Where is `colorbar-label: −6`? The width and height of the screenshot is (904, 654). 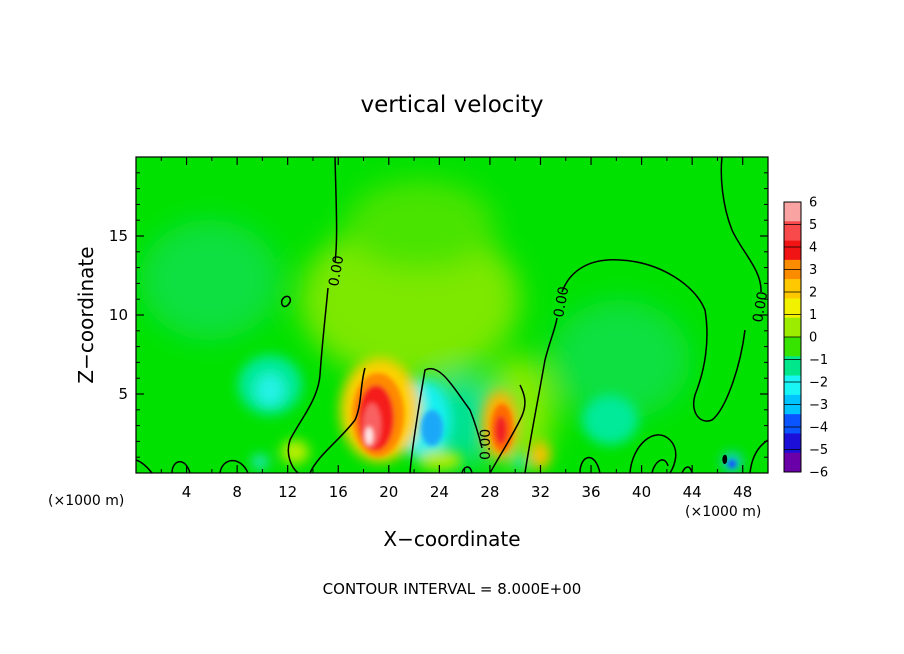 colorbar-label: −6 is located at coordinates (818, 473).